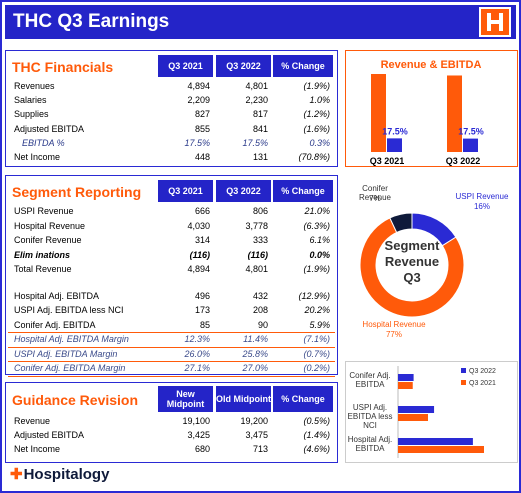 The height and width of the screenshot is (493, 521). I want to click on cell-value: 2,209, so click(198, 100).